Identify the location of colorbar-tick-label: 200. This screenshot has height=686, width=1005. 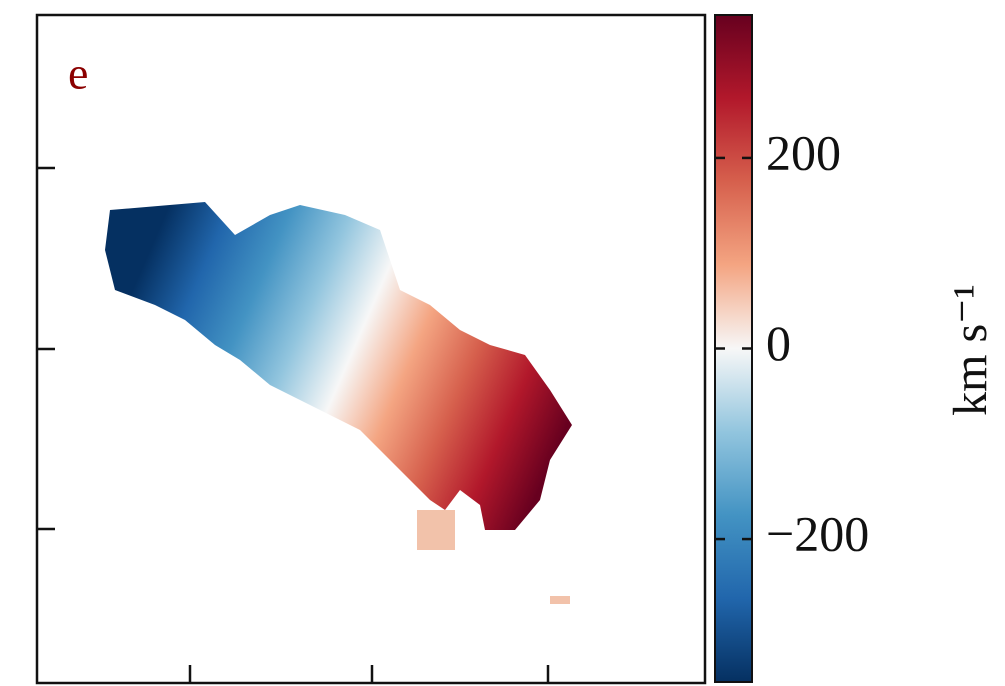
(803, 152).